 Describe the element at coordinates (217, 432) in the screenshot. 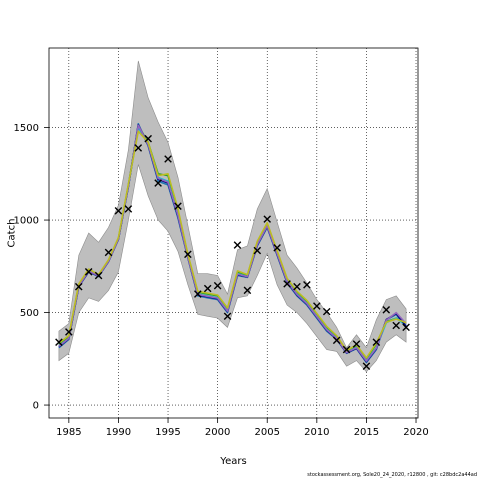

I see `x-tick-label: 2000` at that location.